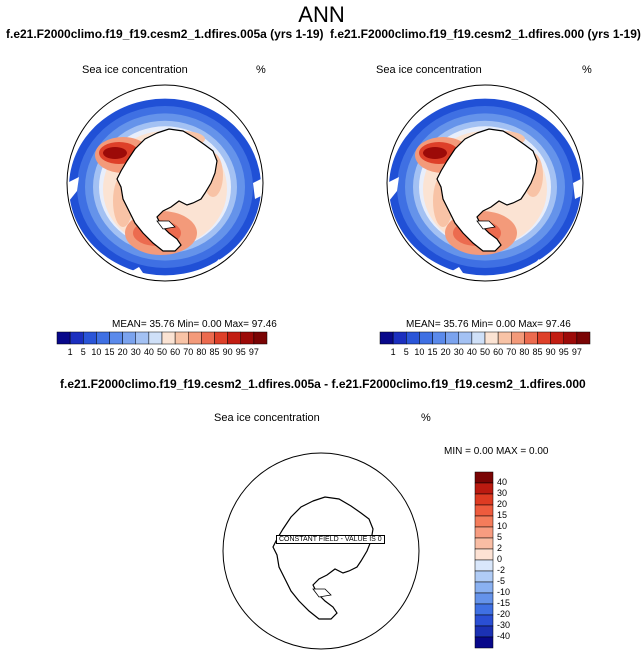 The height and width of the screenshot is (655, 643). What do you see at coordinates (393, 352) in the screenshot?
I see `panel-2-colorbar-tick-label: 1` at bounding box center [393, 352].